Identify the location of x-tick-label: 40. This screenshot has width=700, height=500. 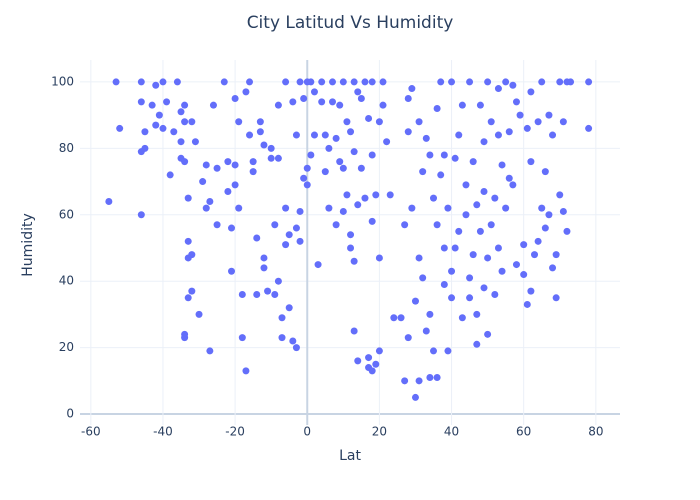
(451, 432).